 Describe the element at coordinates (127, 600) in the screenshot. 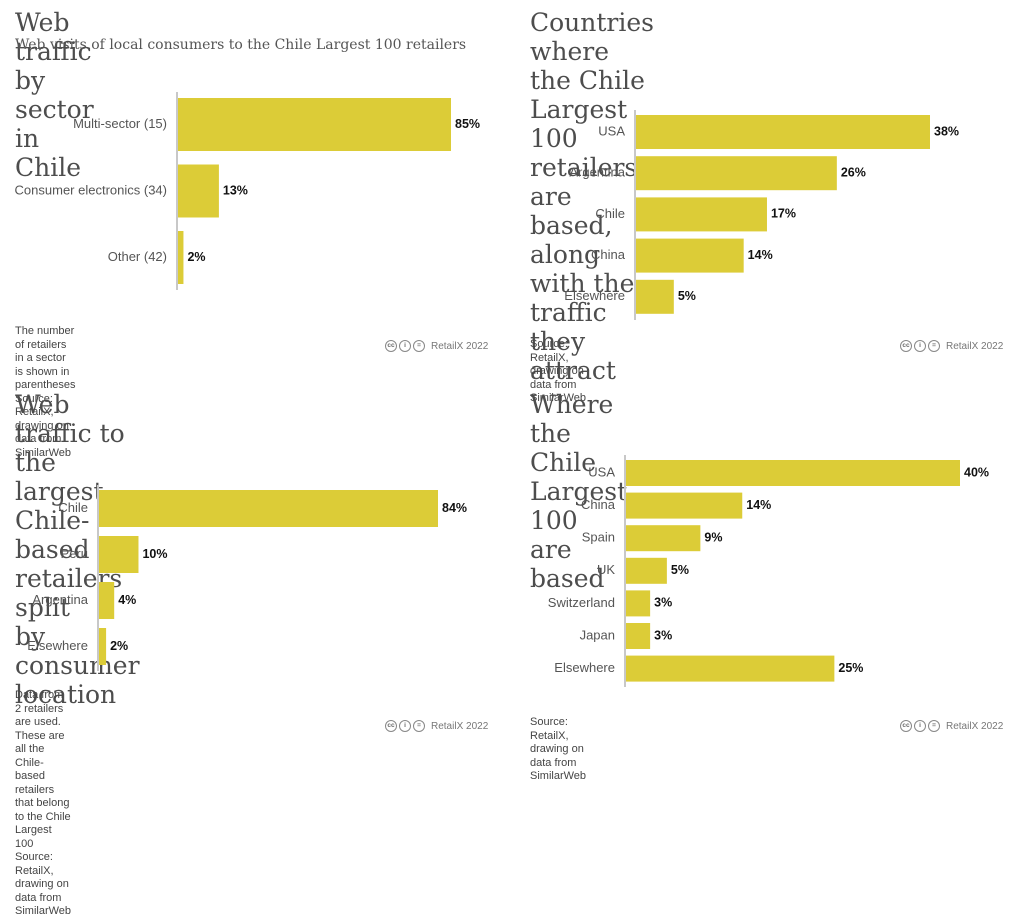

I see `value-label: 4%` at that location.